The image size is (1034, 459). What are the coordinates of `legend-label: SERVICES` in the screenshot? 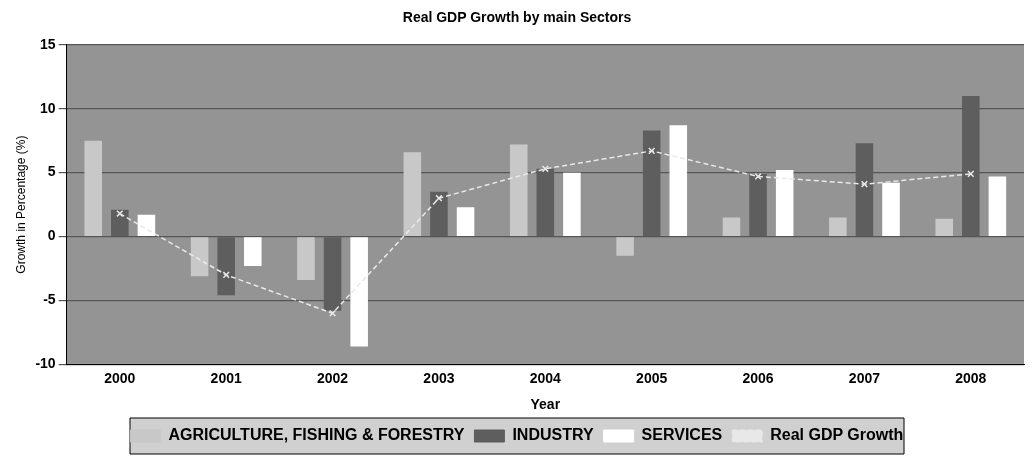 It's located at (682, 435).